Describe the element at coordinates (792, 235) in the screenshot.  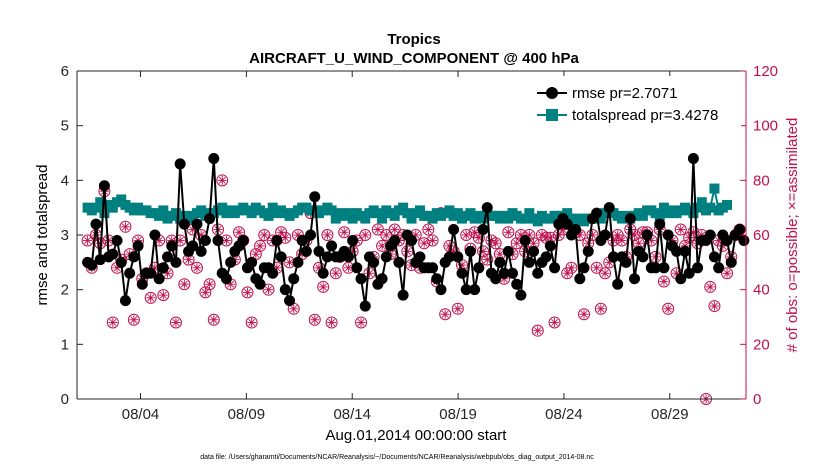
I see `y-axis-right-label: # of obs: o=possible; ×=assimilated` at that location.